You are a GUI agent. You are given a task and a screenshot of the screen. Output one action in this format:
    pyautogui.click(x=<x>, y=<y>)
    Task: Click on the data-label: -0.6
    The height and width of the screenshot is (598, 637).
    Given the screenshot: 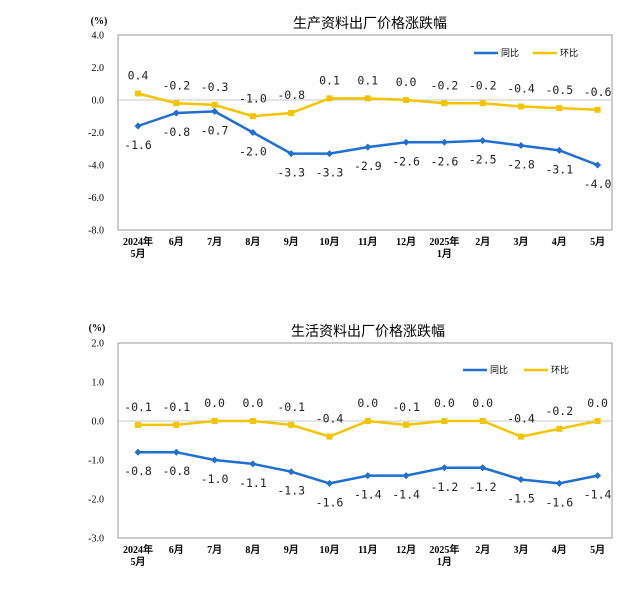 What is the action you would take?
    pyautogui.click(x=598, y=92)
    